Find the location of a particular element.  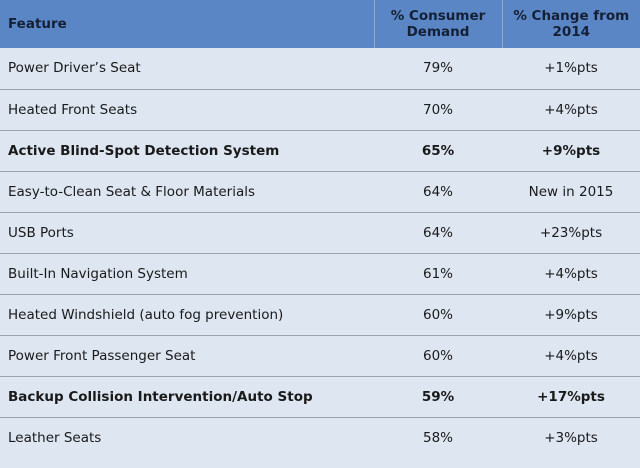

table-row: Heated Front Seats 70% +4%pts is located at coordinates (320, 109).